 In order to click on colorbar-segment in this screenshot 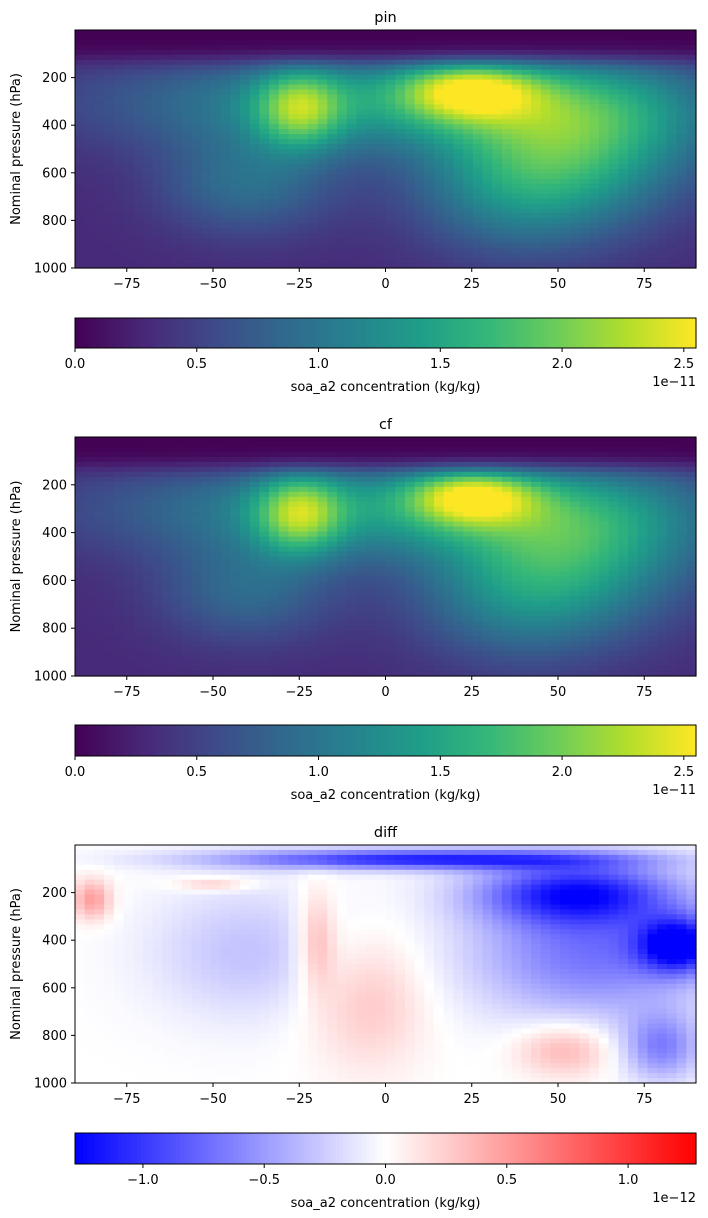, I will do `click(174, 333)`.